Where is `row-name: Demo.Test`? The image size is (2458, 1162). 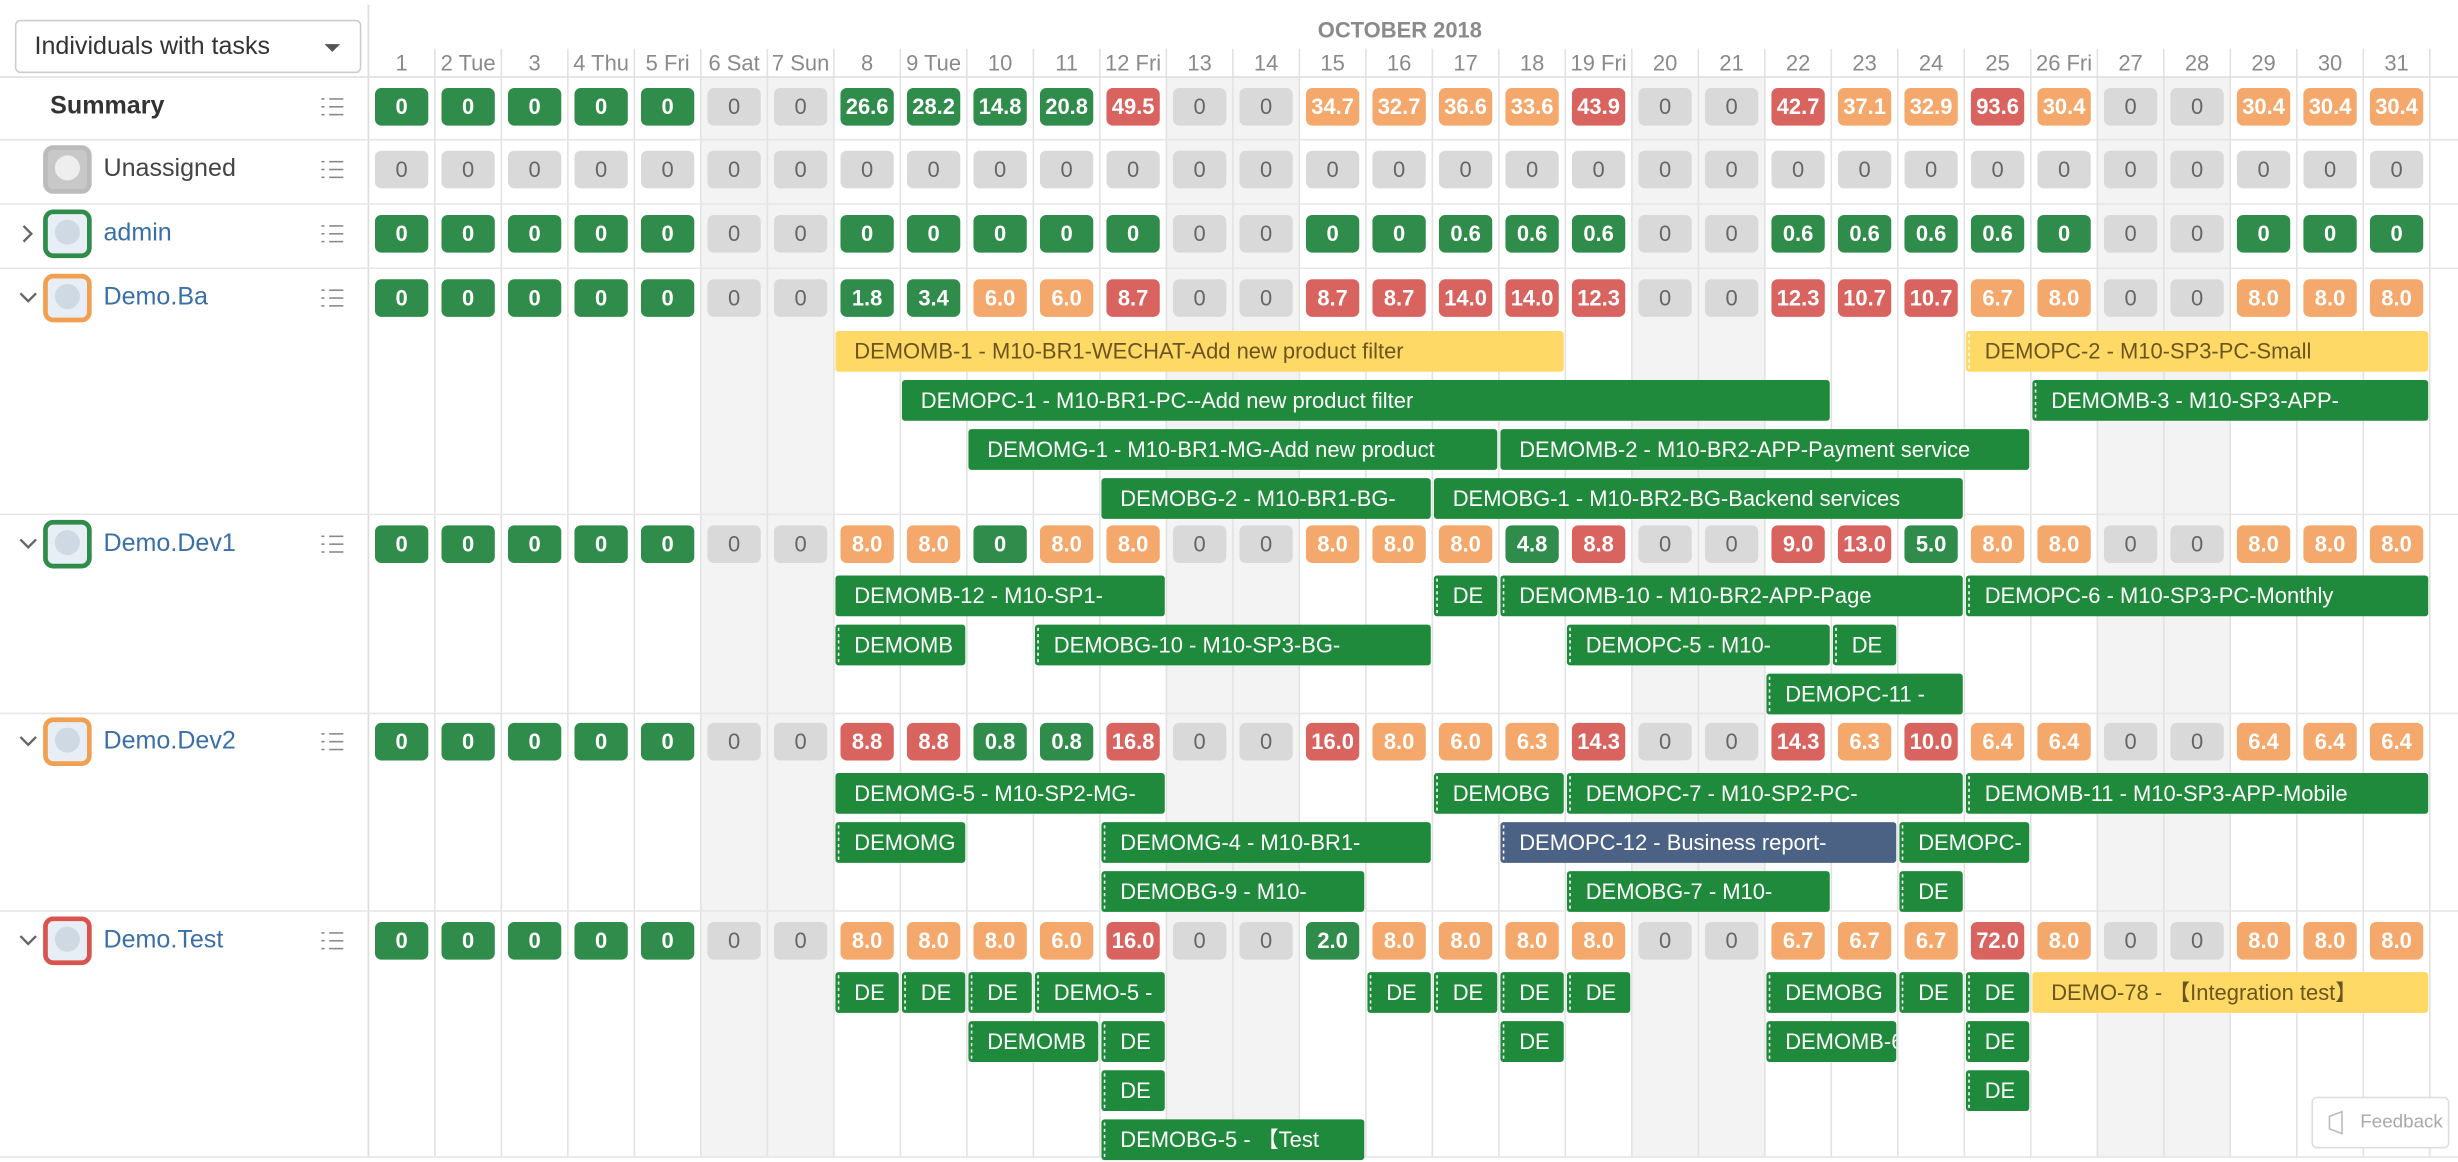
row-name: Demo.Test is located at coordinates (163, 939).